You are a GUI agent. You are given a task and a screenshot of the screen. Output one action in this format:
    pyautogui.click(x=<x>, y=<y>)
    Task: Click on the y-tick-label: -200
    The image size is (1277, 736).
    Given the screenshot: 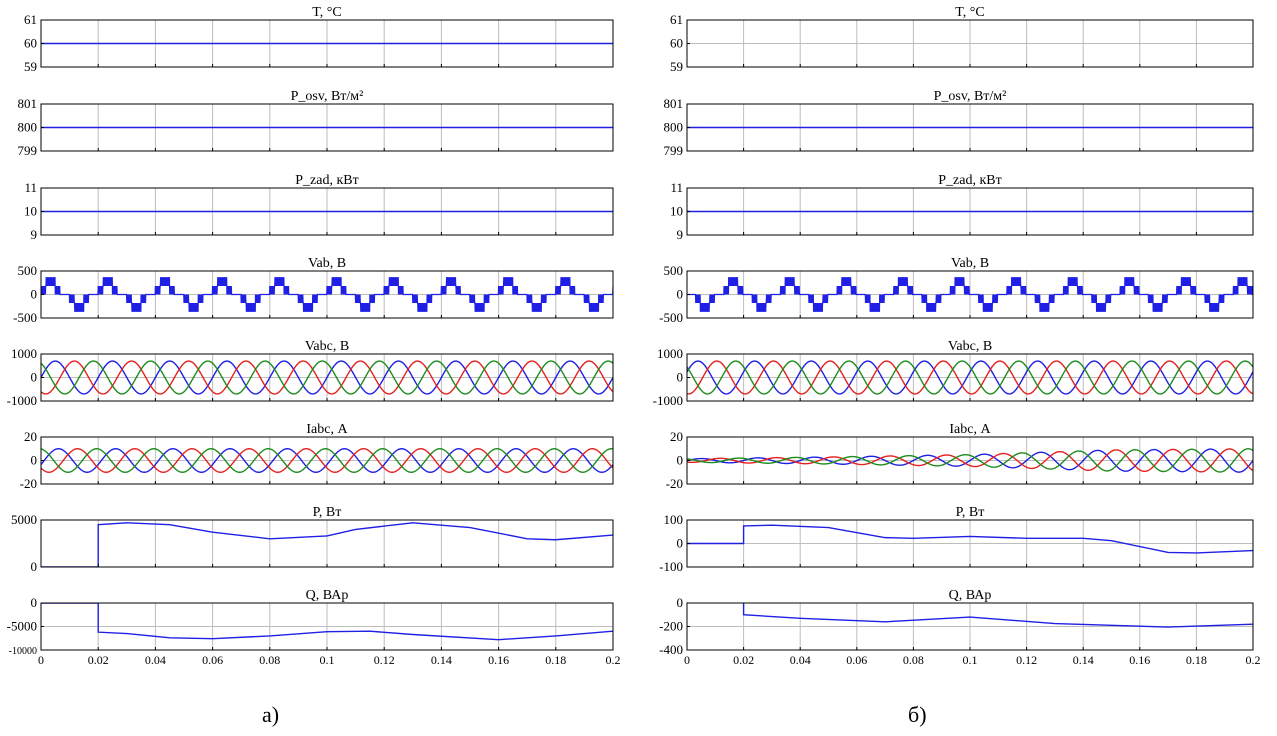 What is the action you would take?
    pyautogui.click(x=671, y=626)
    